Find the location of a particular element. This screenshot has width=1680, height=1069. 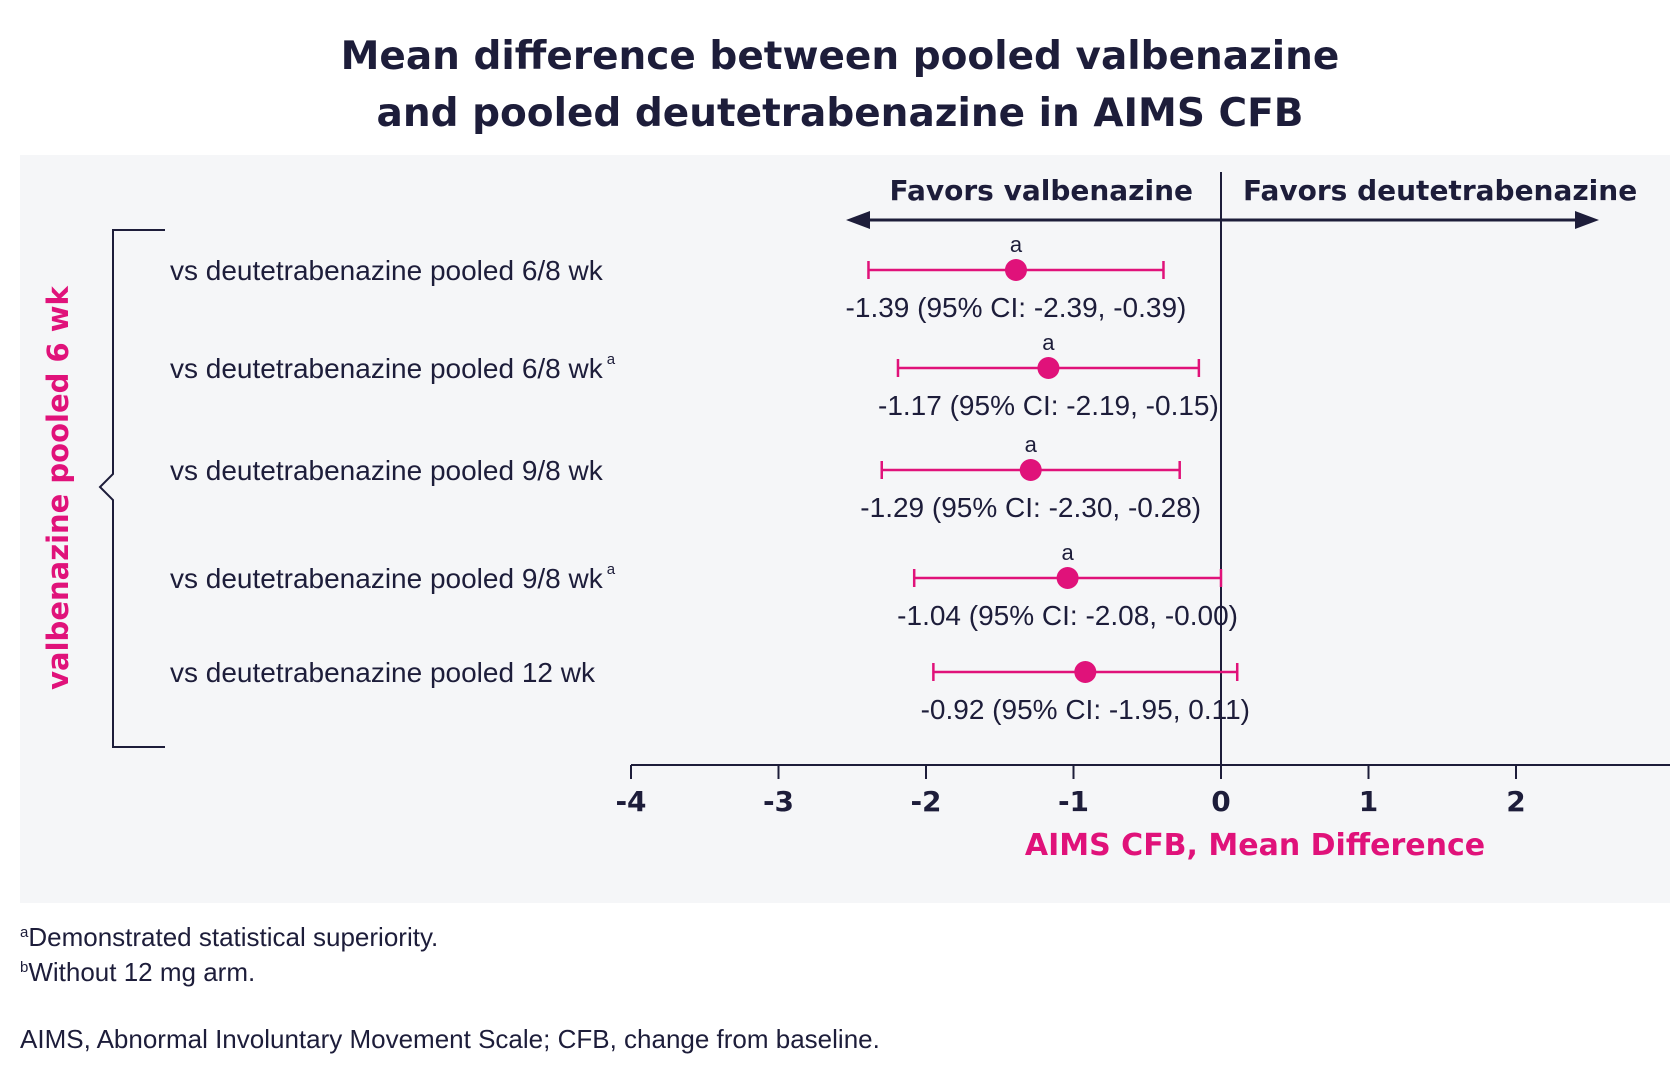

x-tick-label: 1 is located at coordinates (1368, 801).